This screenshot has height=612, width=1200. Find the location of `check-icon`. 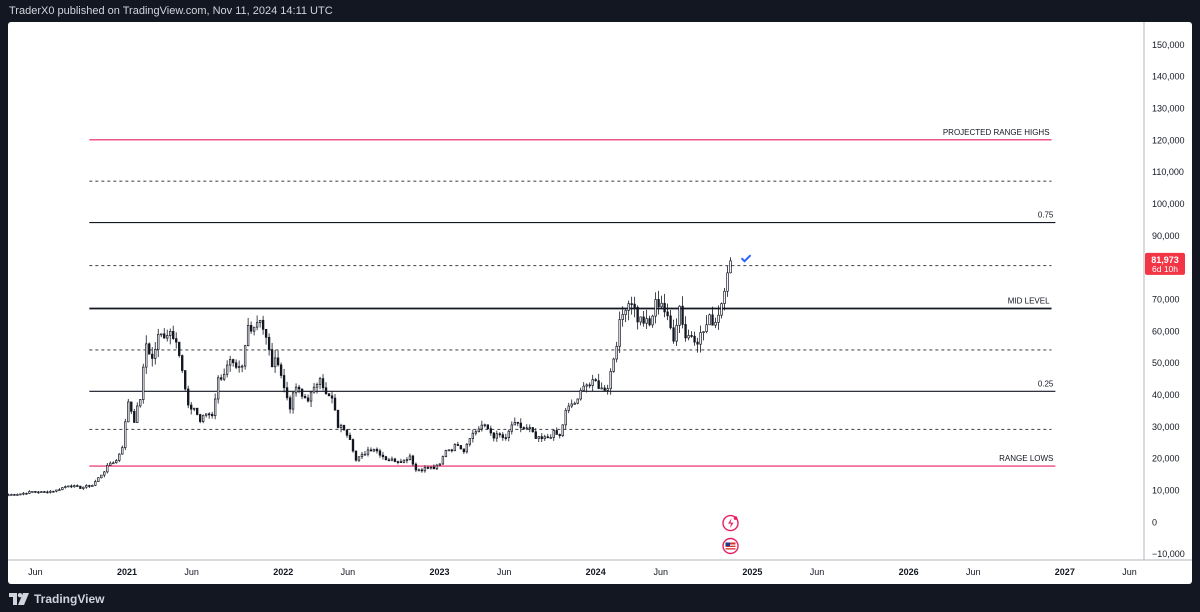

check-icon is located at coordinates (746, 258).